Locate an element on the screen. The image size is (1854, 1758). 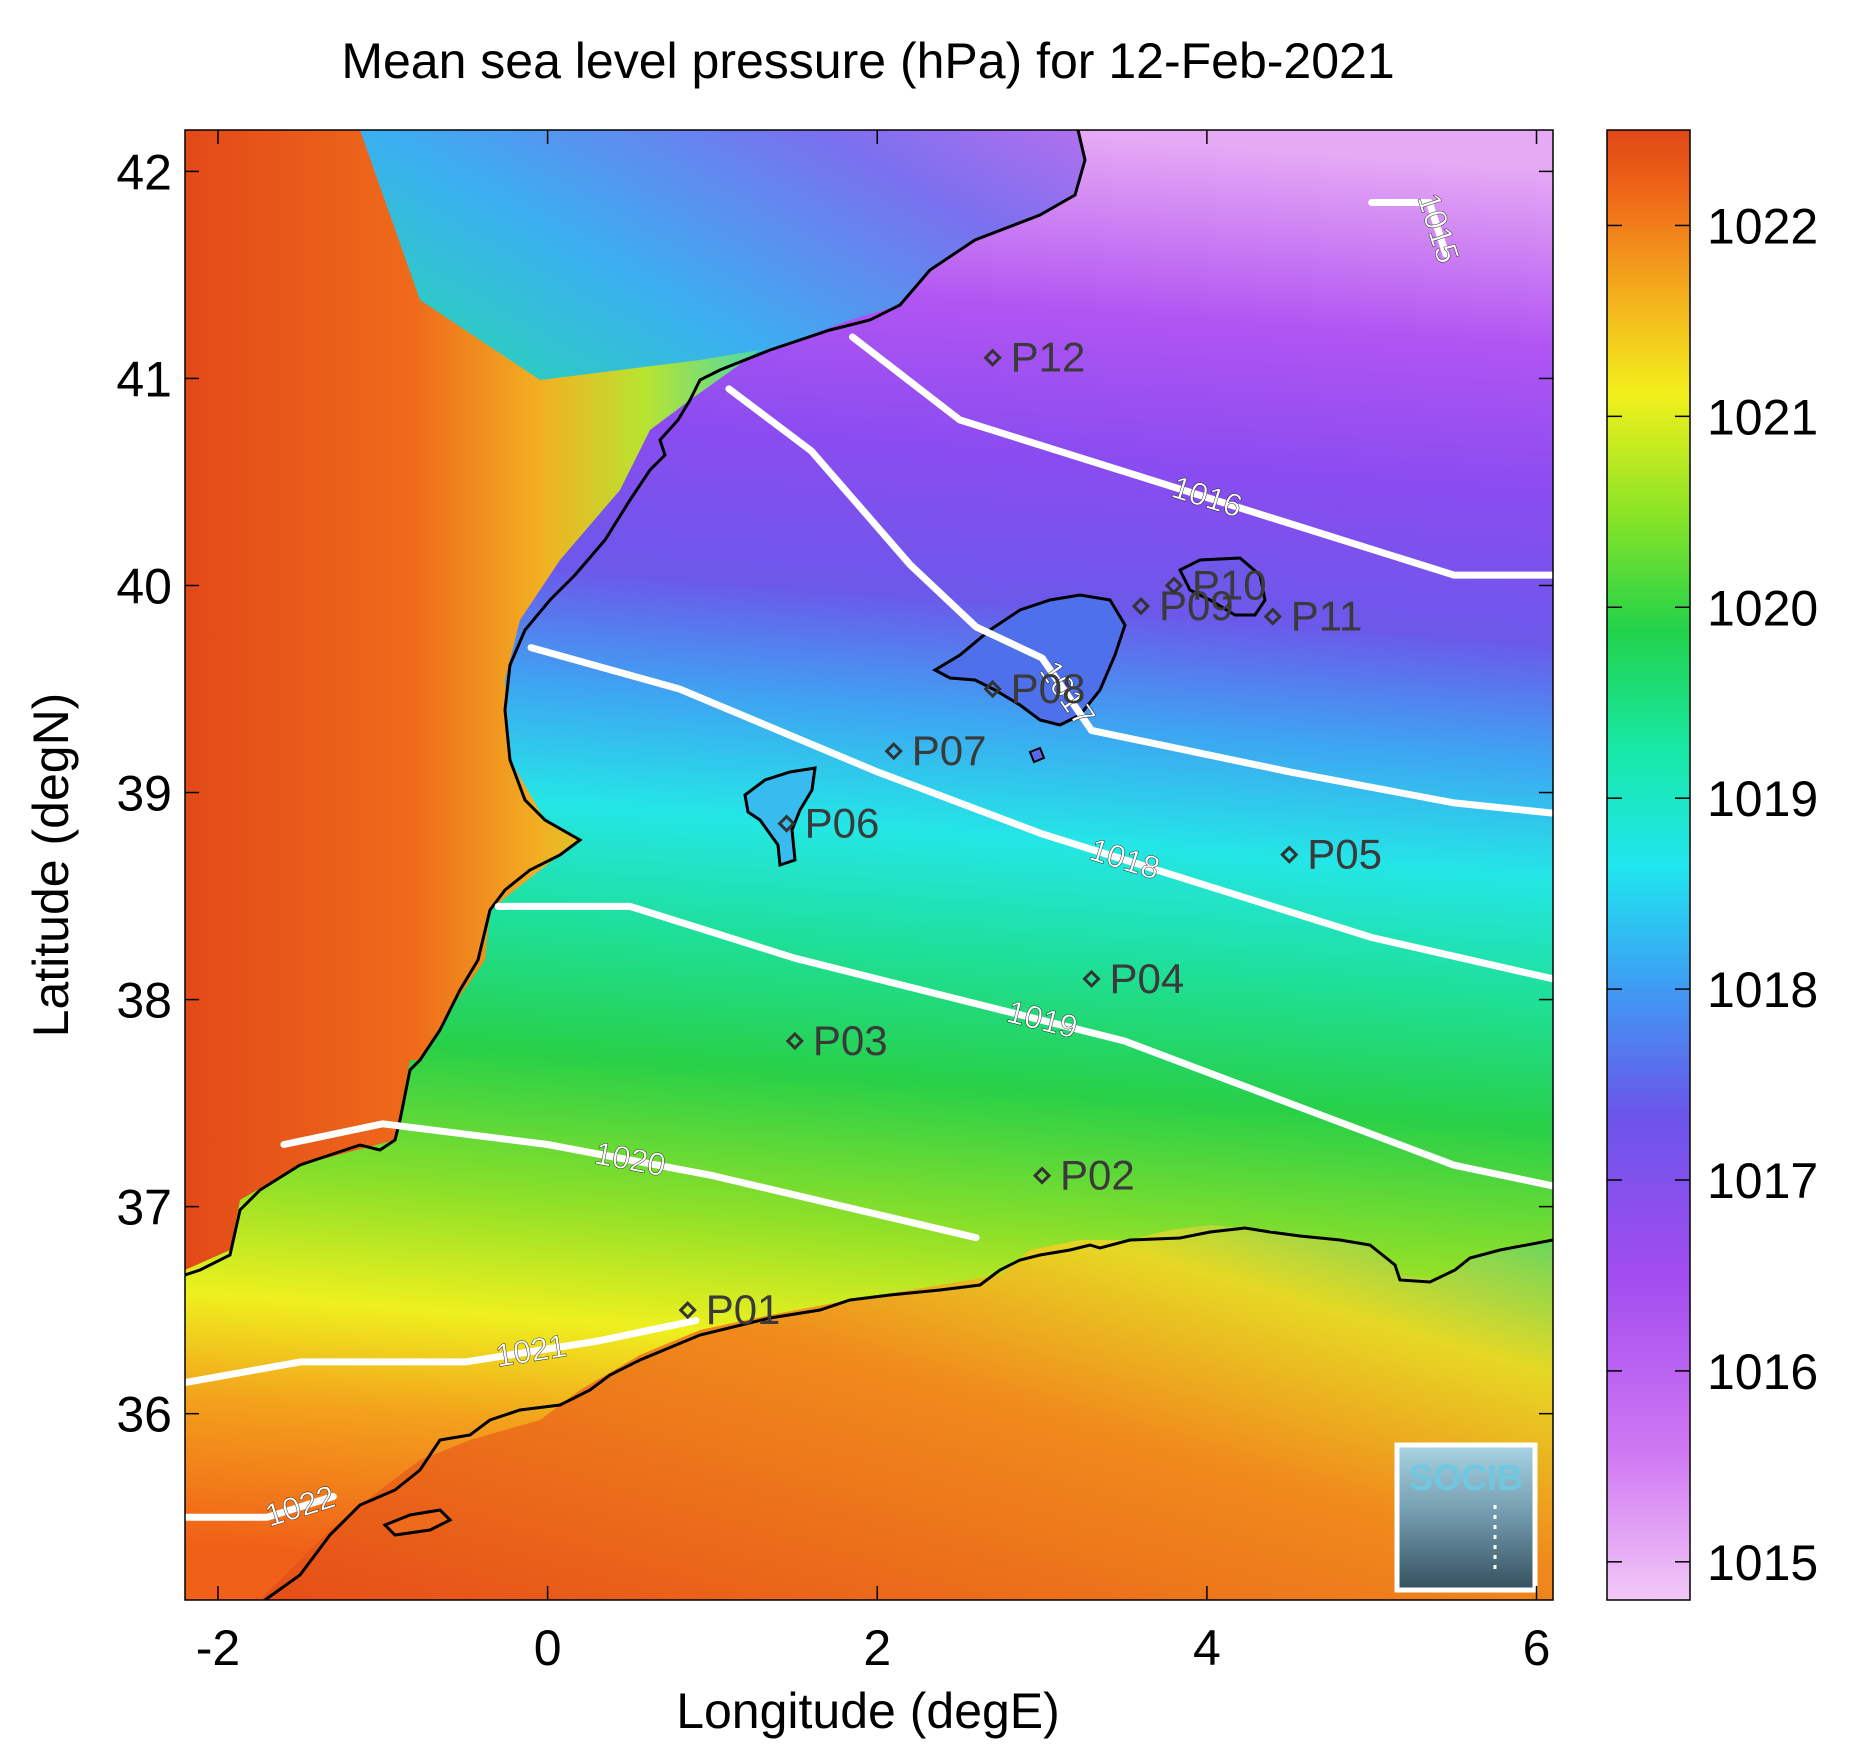
island-ibiza is located at coordinates (780, 817).